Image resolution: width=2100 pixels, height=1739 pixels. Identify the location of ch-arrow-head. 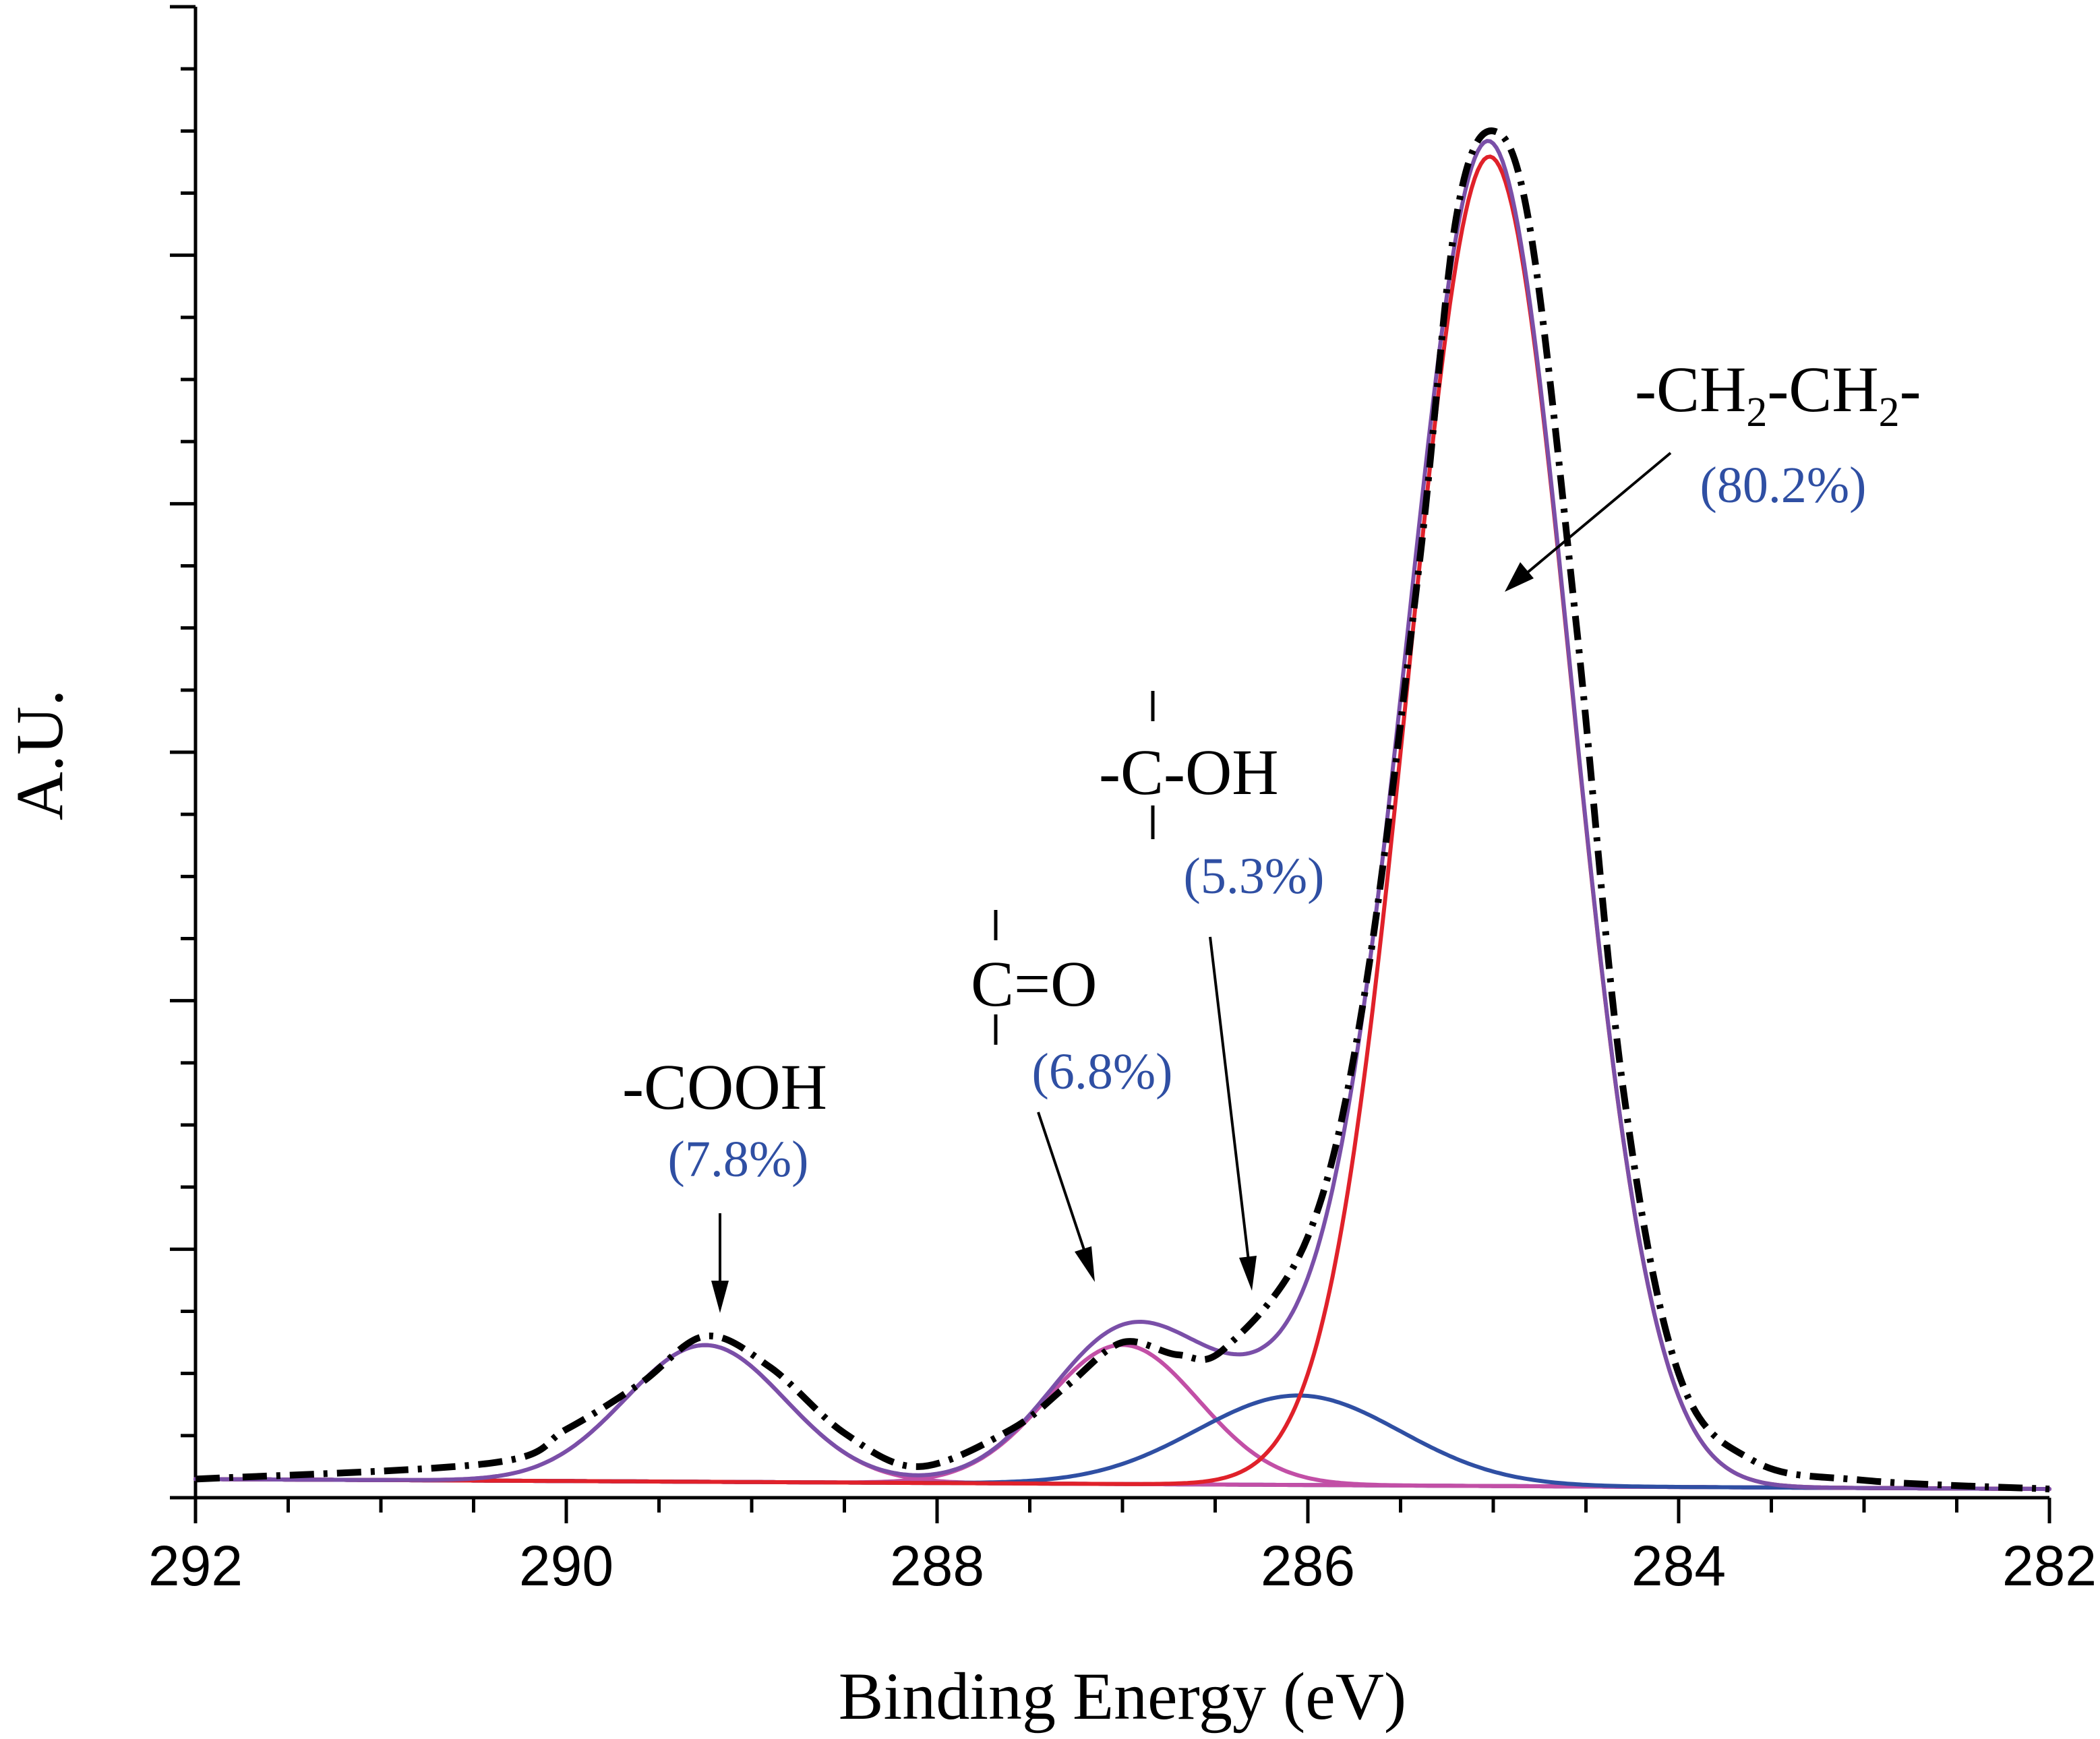
(1519, 577).